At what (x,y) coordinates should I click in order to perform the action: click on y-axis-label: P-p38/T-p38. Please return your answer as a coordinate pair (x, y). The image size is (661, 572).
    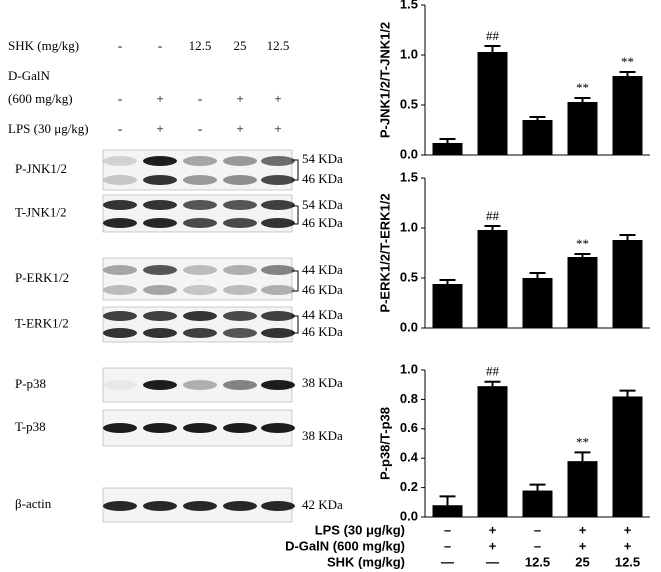
    Looking at the image, I should click on (384, 443).